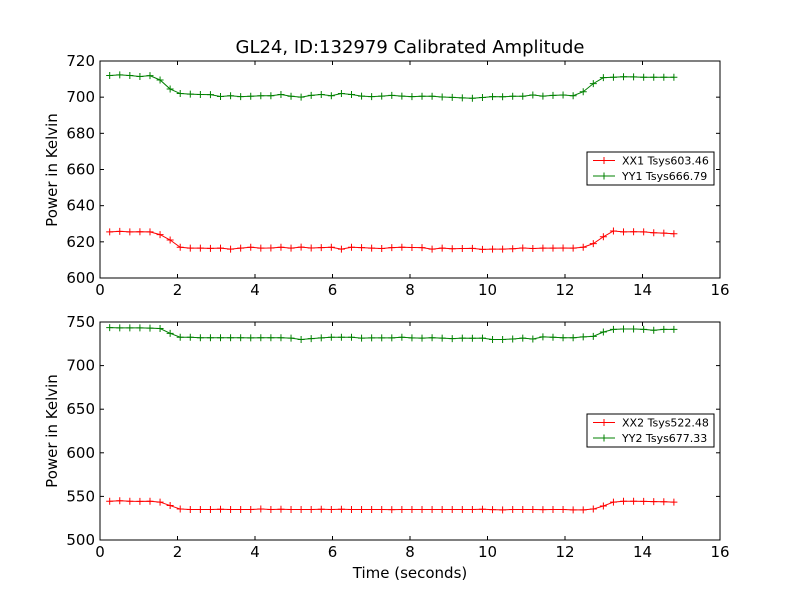 The image size is (800, 600). I want to click on top-chart-legend-label: YY1 Tsys666.79, so click(664, 176).